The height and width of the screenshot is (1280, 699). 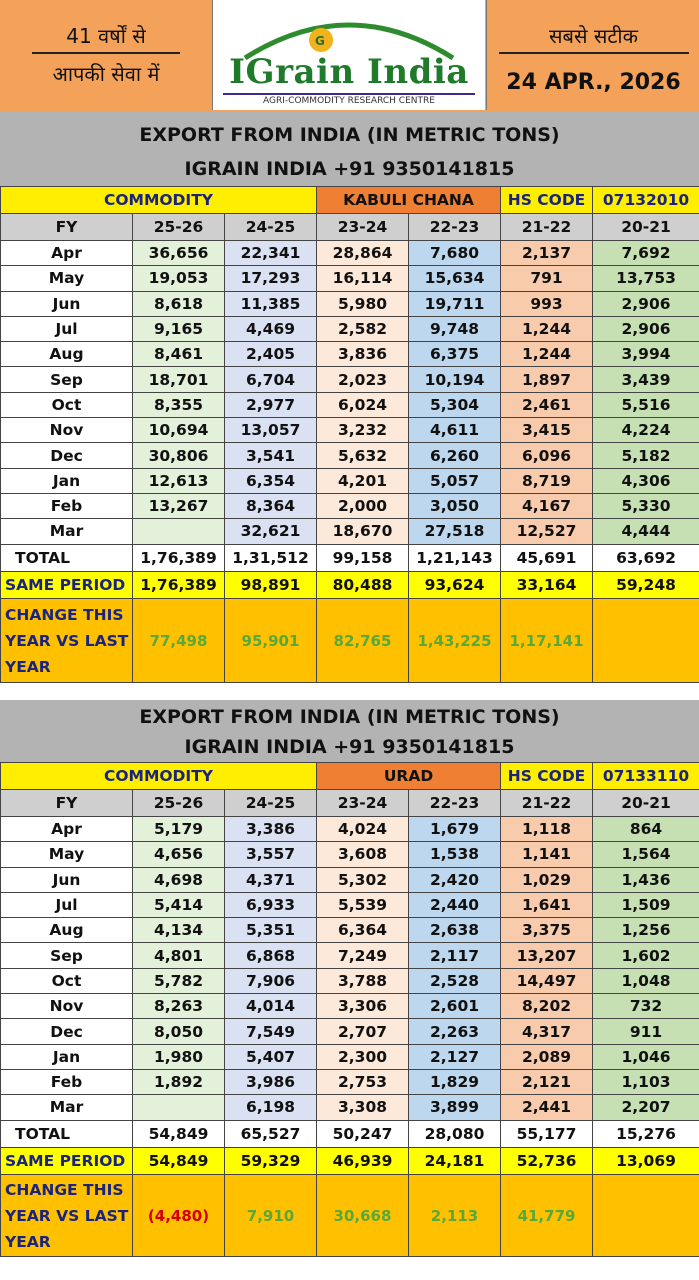 What do you see at coordinates (66, 455) in the screenshot?
I see `month-label: Dec` at bounding box center [66, 455].